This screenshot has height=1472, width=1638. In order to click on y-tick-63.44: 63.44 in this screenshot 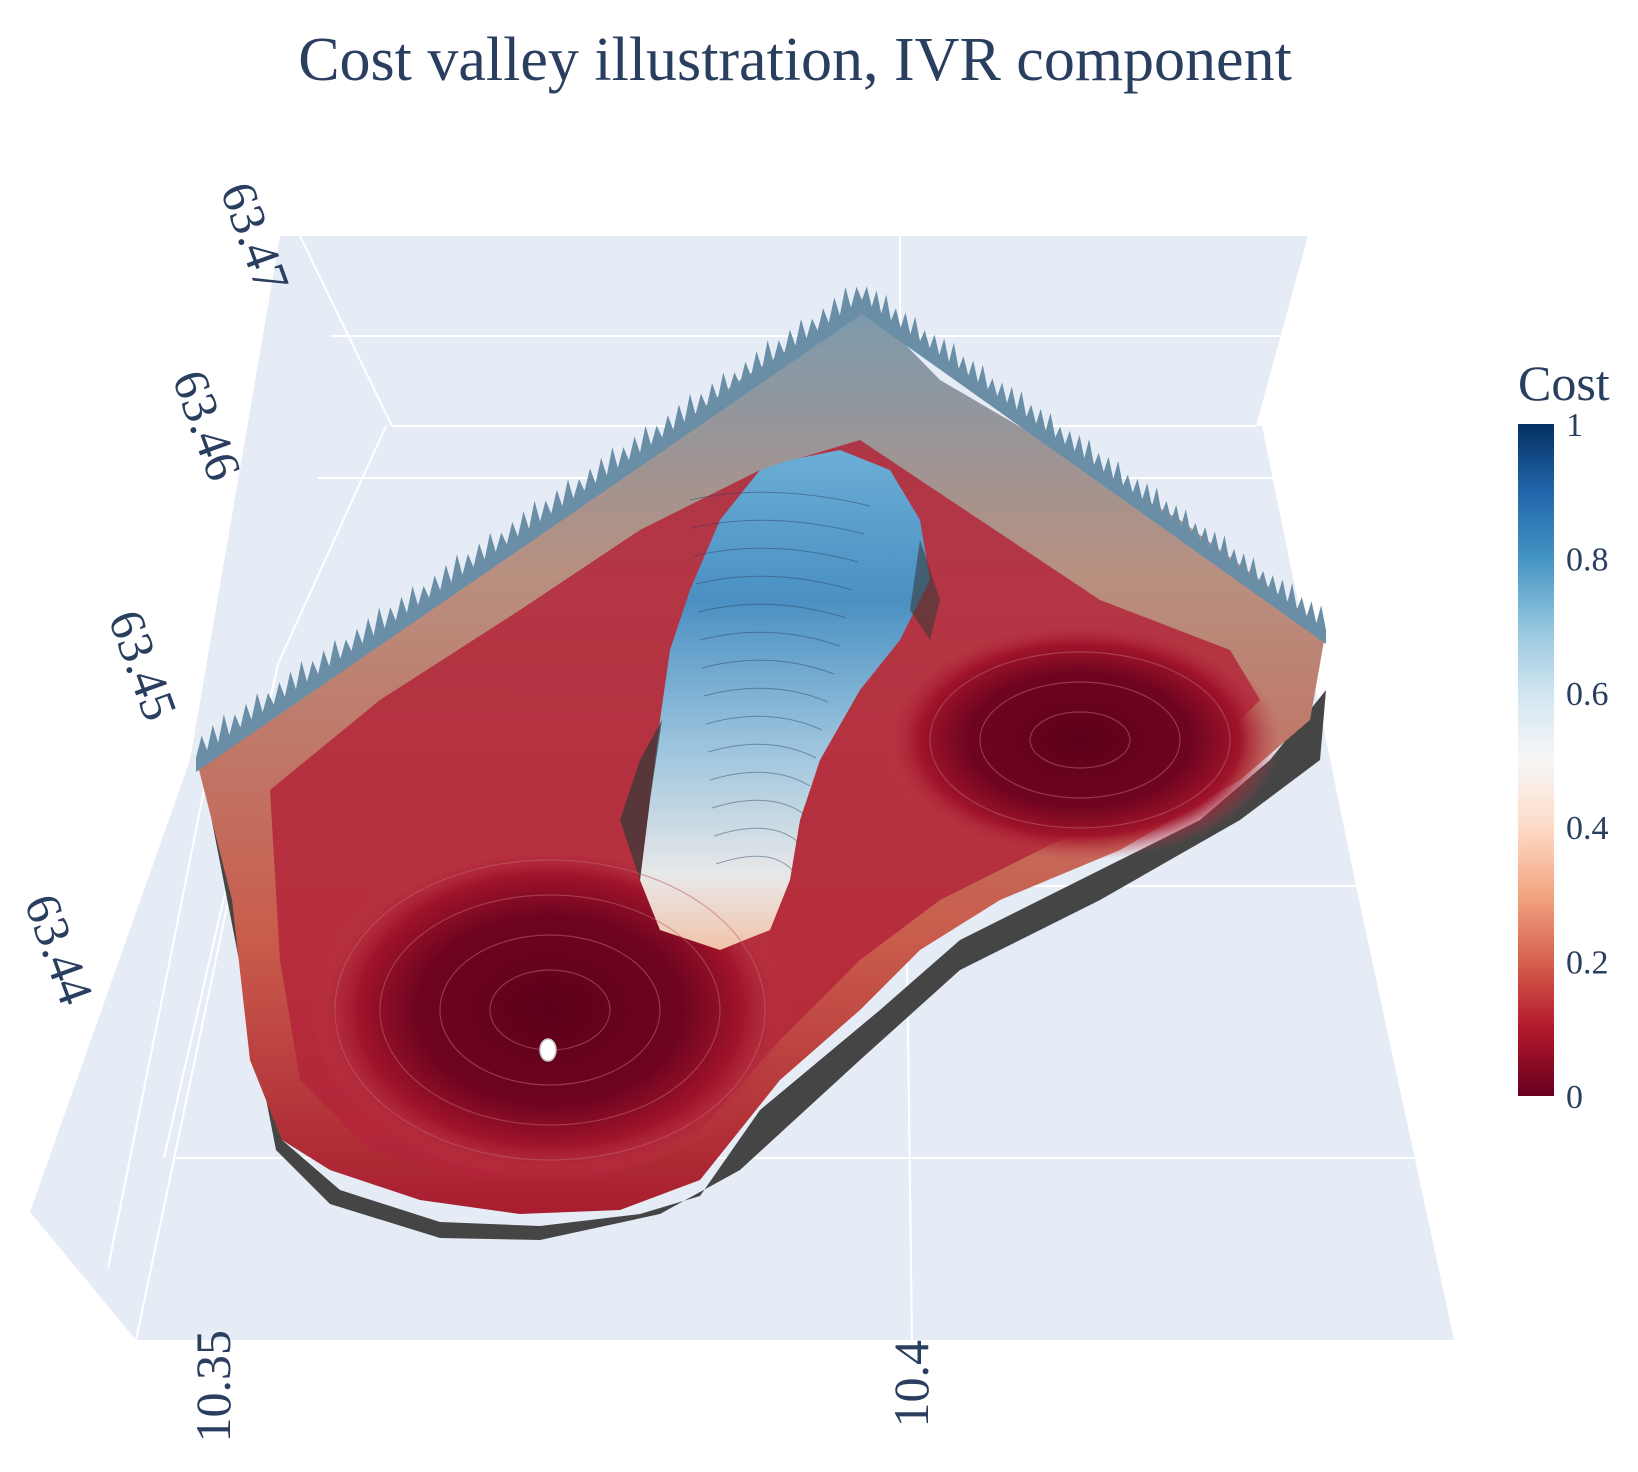, I will do `click(59, 949)`.